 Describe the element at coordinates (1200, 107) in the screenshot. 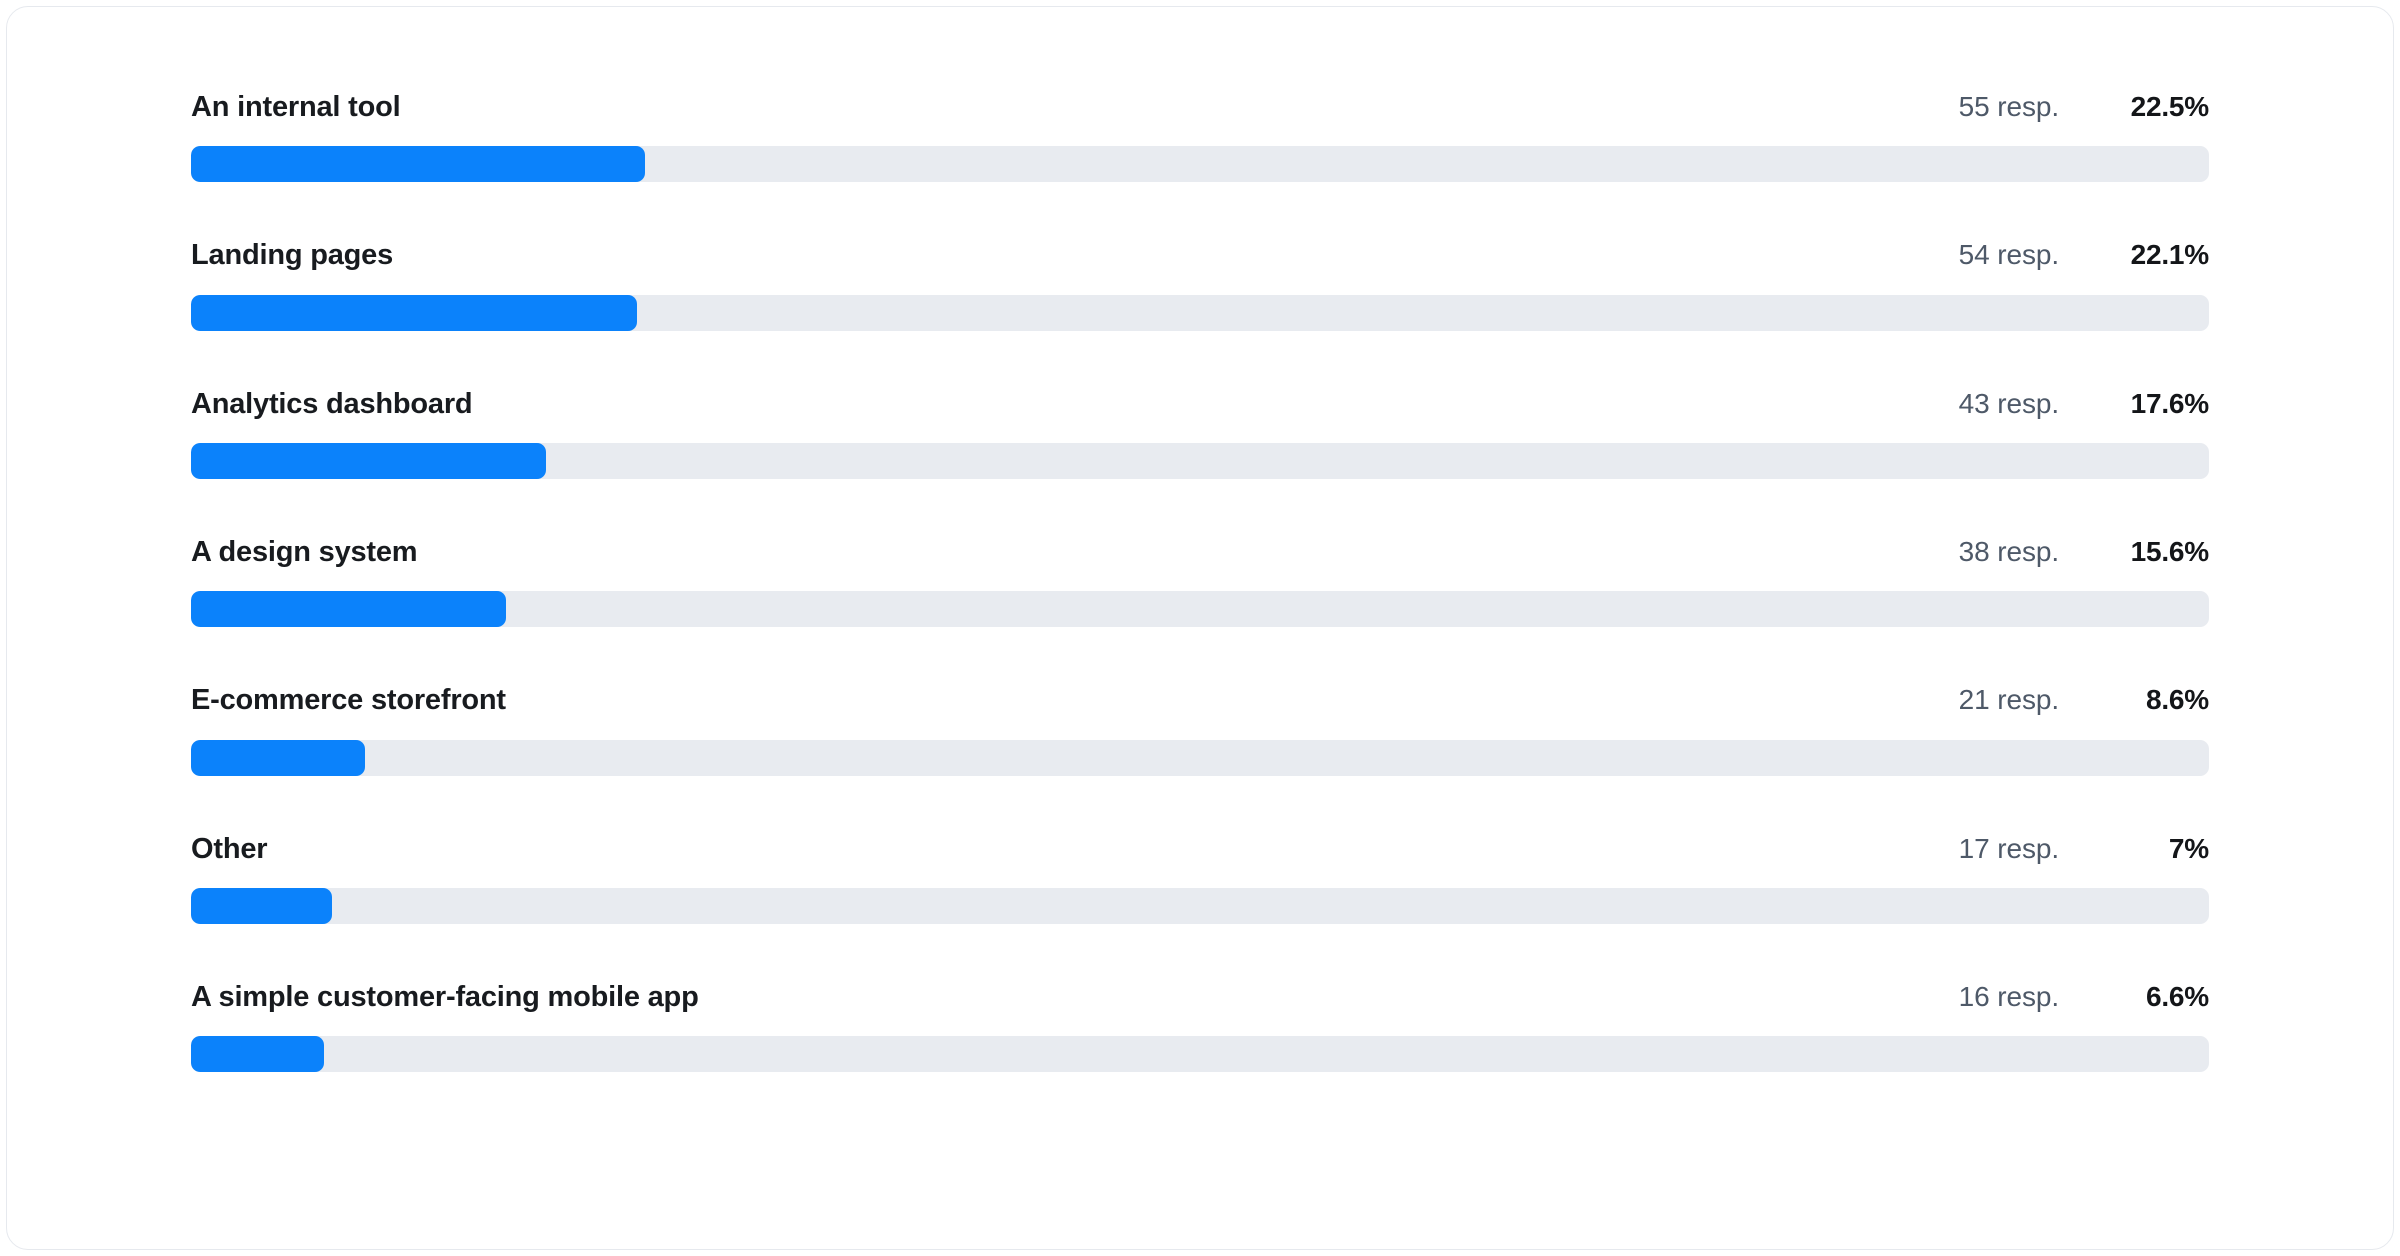

I see `result-row-header: An internal tool 55 resp. 22.5%` at that location.